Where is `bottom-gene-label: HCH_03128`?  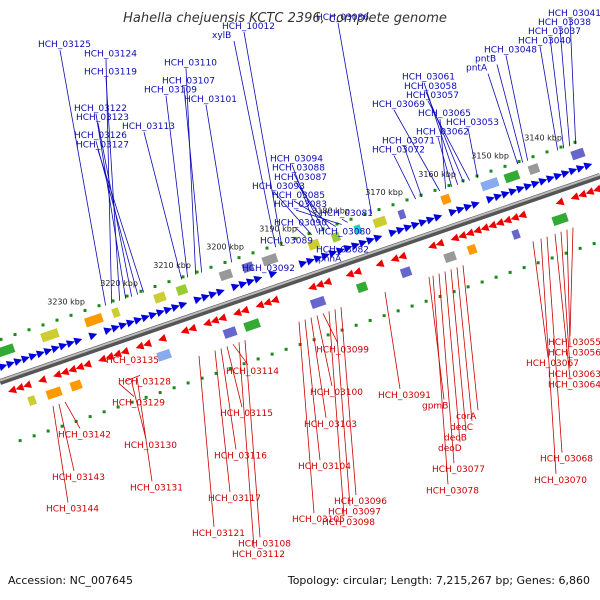
bottom-gene-label: HCH_03128 is located at coordinates (144, 382).